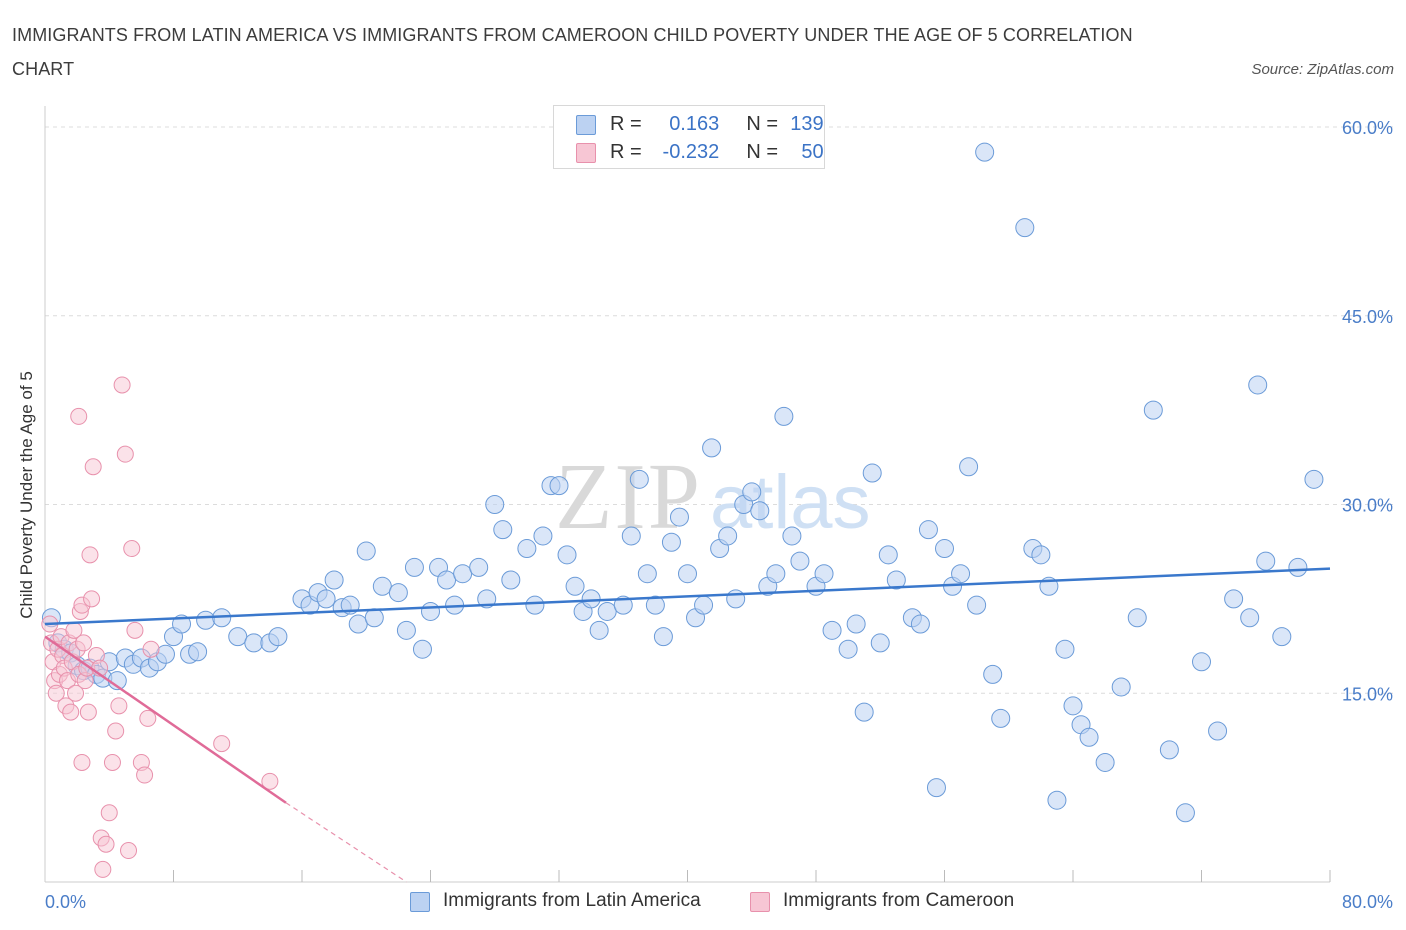  What do you see at coordinates (689, 137) in the screenshot?
I see `correlation-legend: R = 0.163 N = 139 R = -0.232 N = 50` at bounding box center [689, 137].